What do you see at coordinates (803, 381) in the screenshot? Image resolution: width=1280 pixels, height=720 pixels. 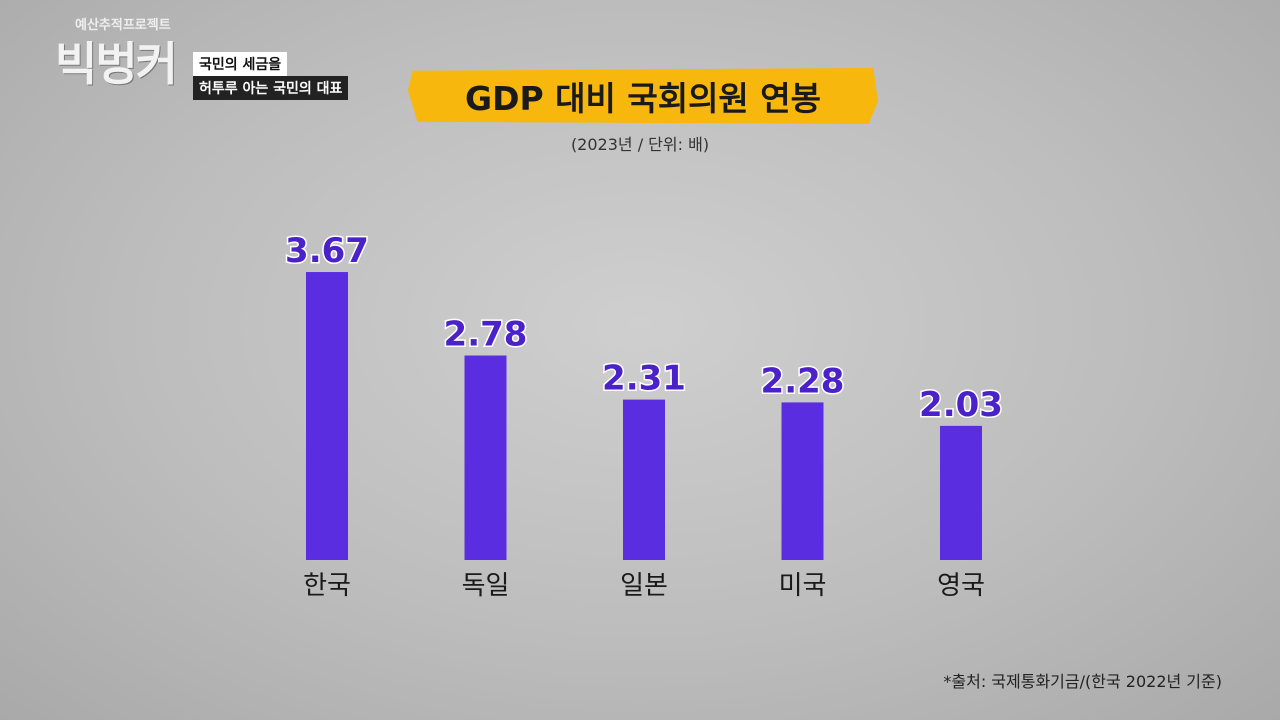 I see `value-label: 2.28` at bounding box center [803, 381].